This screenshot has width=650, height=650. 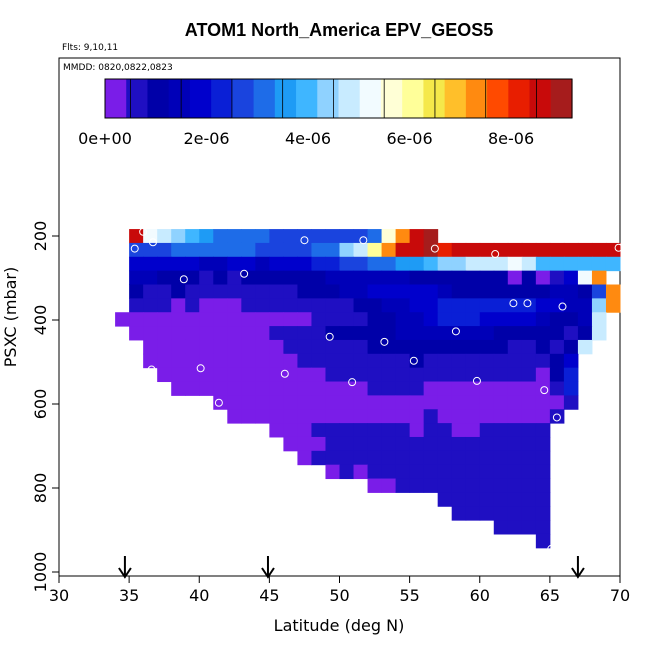 What do you see at coordinates (268, 573) in the screenshot?
I see `flight-marker-arrowhead` at bounding box center [268, 573].